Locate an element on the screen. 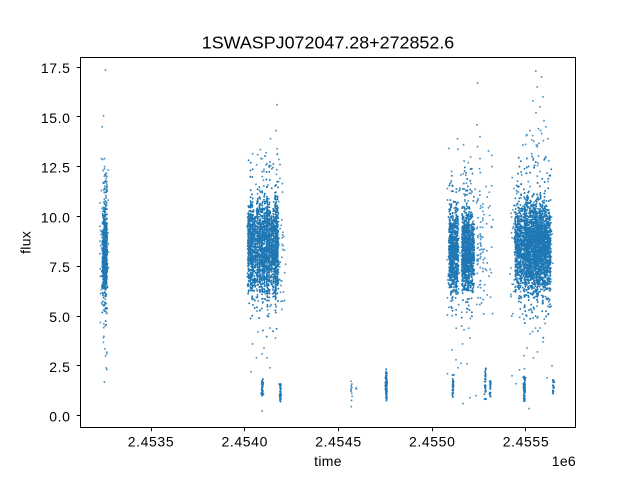  svg-text: 1SWASPJ072047.28+272852.6 is located at coordinates (328, 43).